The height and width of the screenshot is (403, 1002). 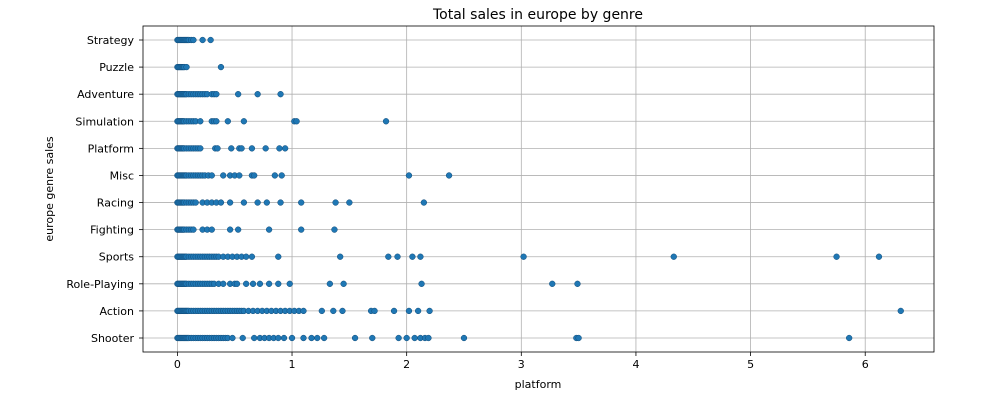 I want to click on y-axis-label: europe genre sales, so click(x=49, y=189).